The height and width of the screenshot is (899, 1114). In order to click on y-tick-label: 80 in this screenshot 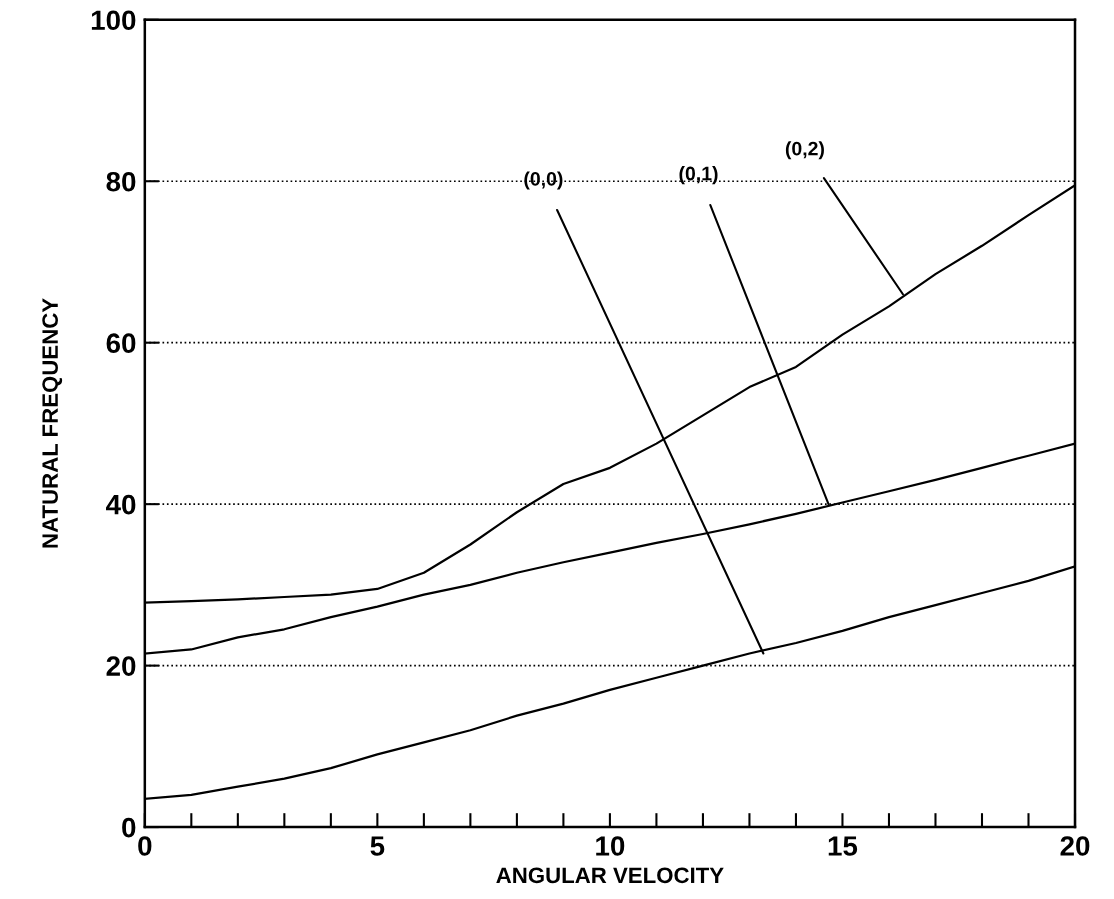, I will do `click(121, 181)`.